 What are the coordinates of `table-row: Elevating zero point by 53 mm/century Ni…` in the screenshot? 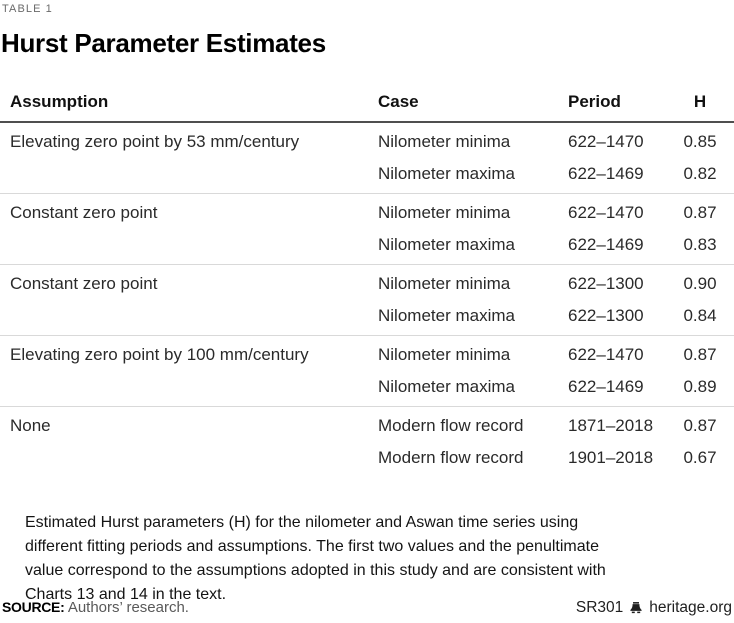 It's located at (367, 140).